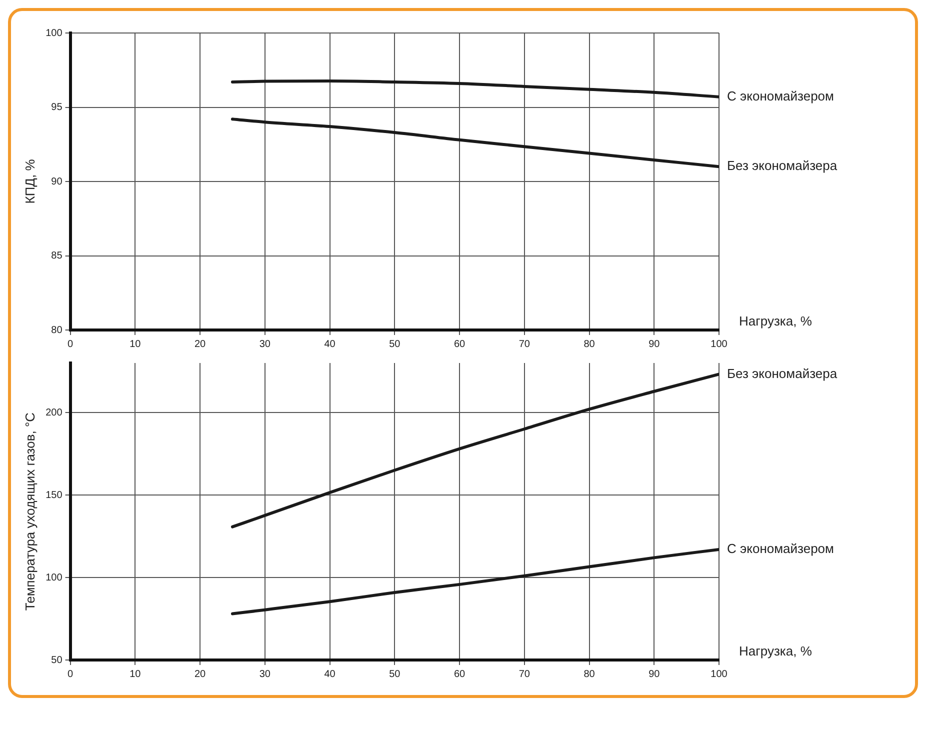 The height and width of the screenshot is (735, 946). Describe the element at coordinates (57, 256) in the screenshot. I see `y-tick-label: 85` at that location.